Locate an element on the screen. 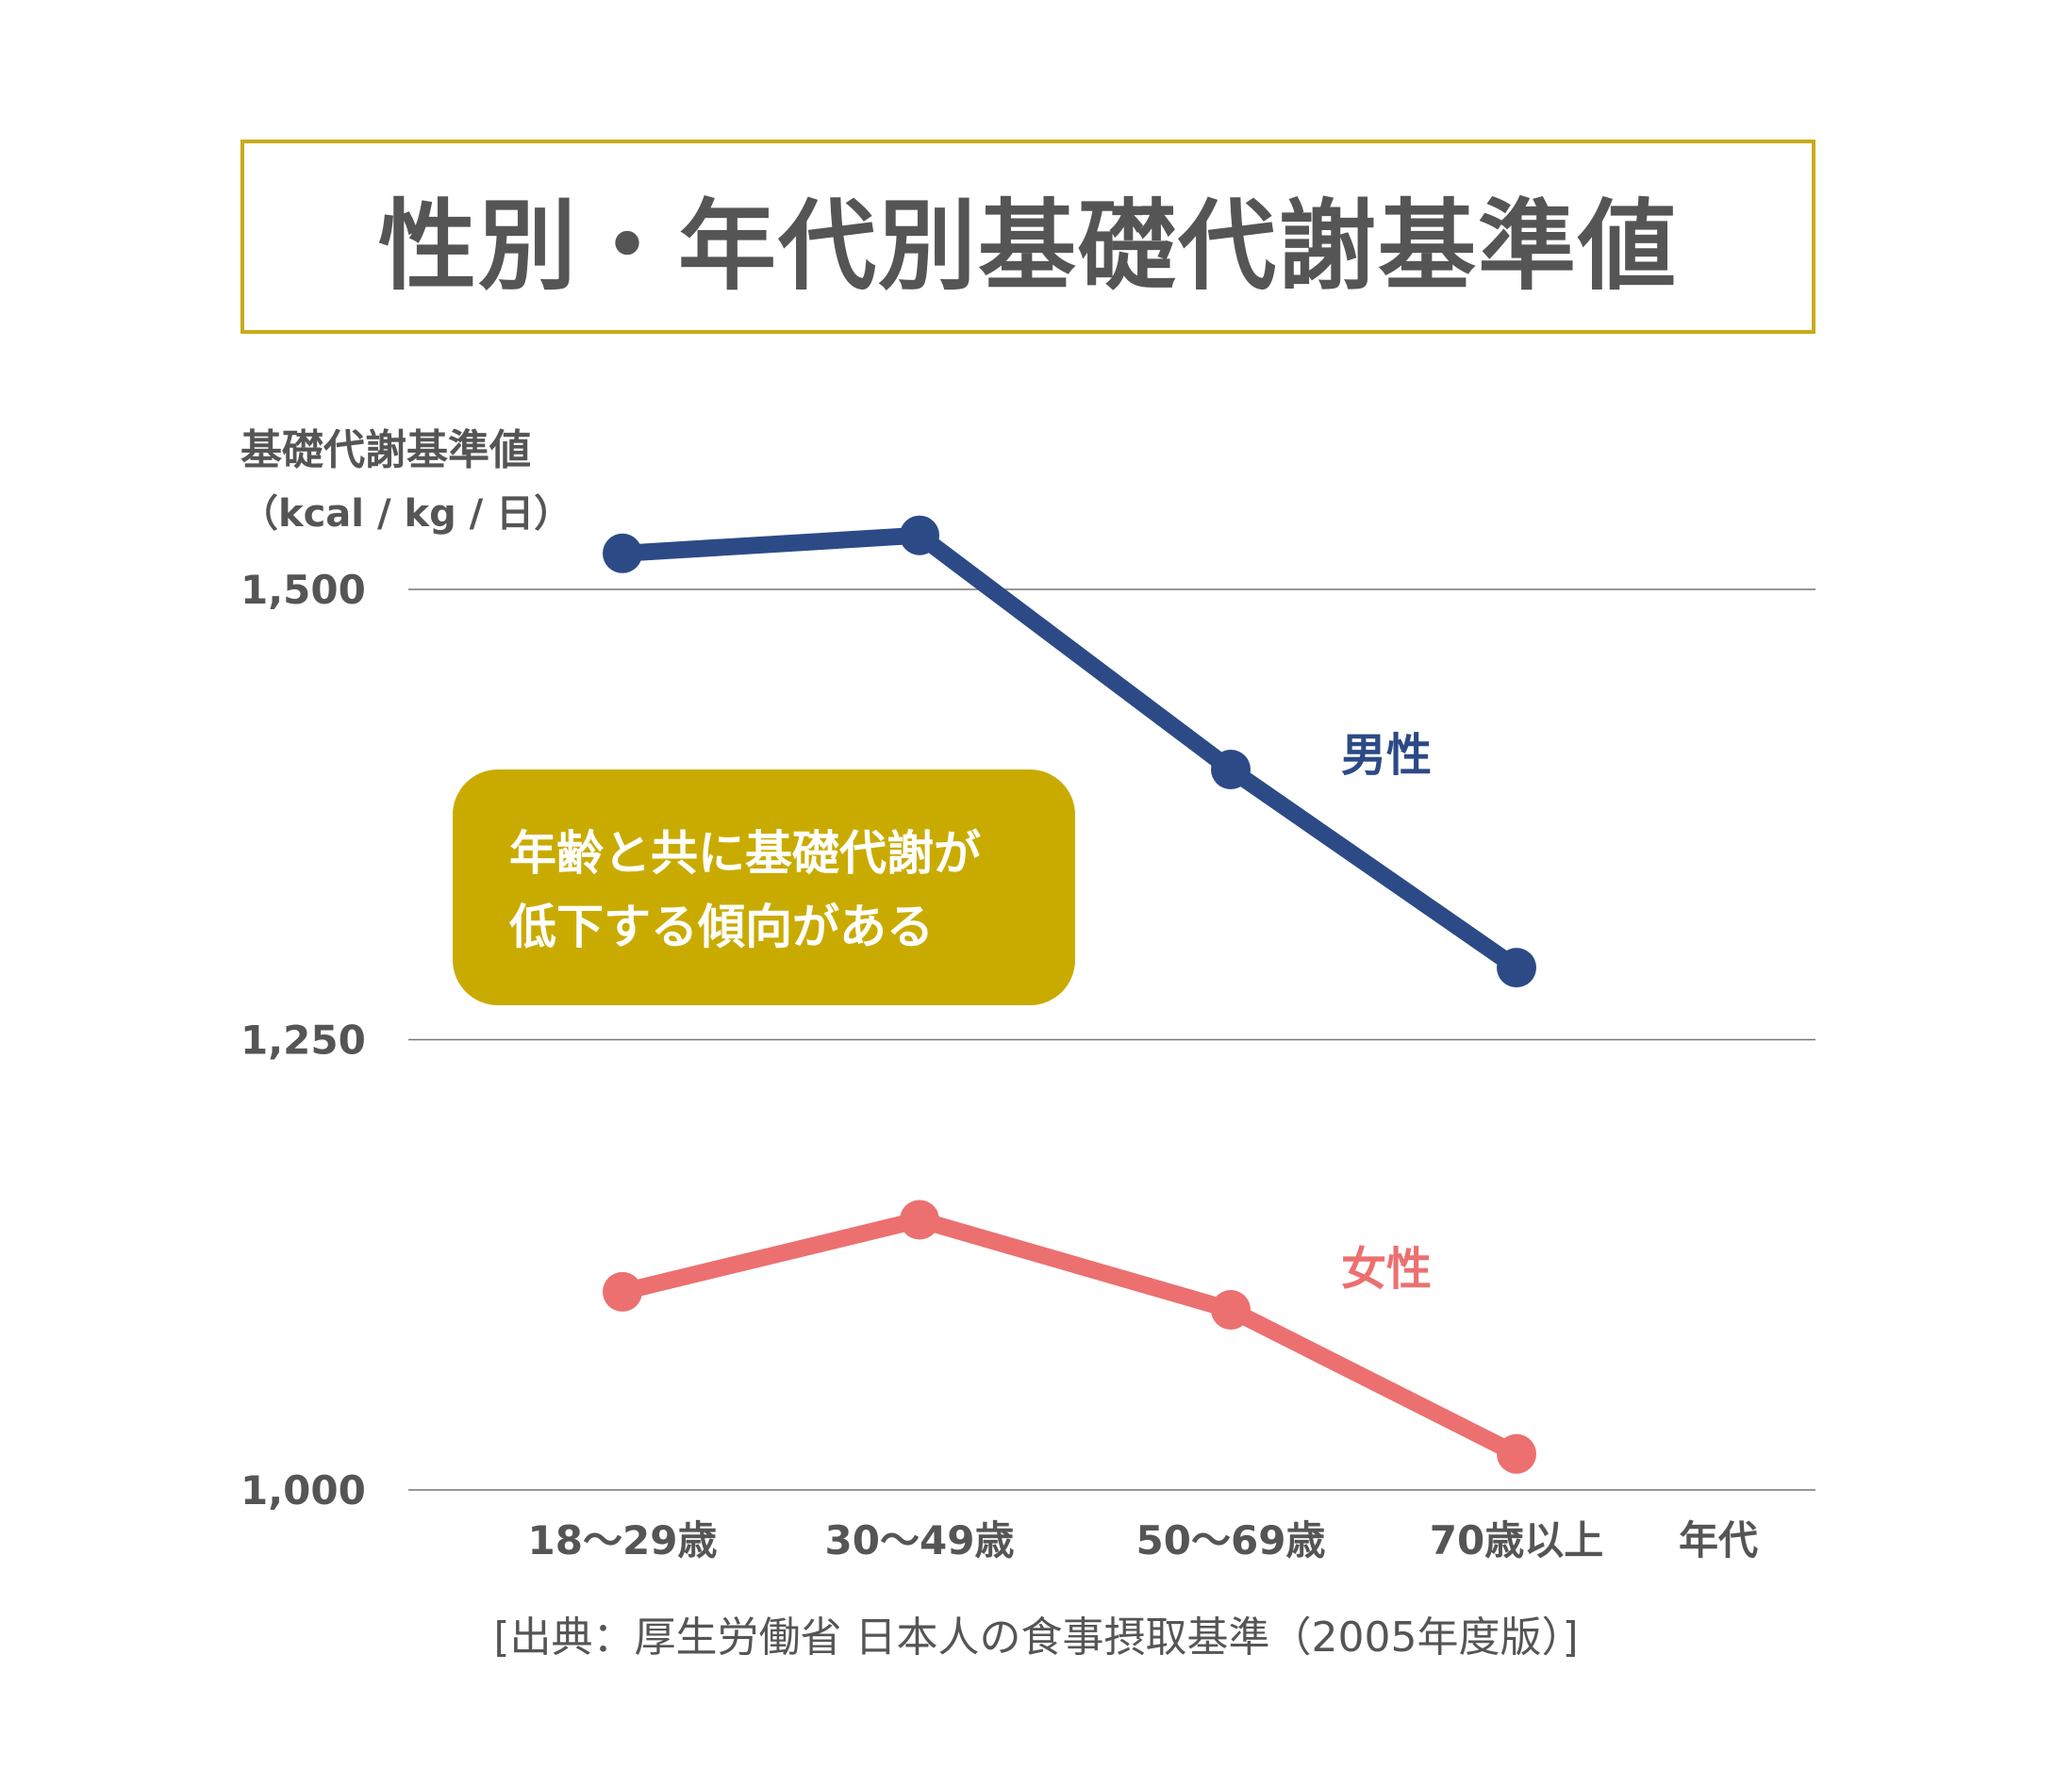  title-box: 性別・年代別基礎代謝基準値 is located at coordinates (1028, 237).